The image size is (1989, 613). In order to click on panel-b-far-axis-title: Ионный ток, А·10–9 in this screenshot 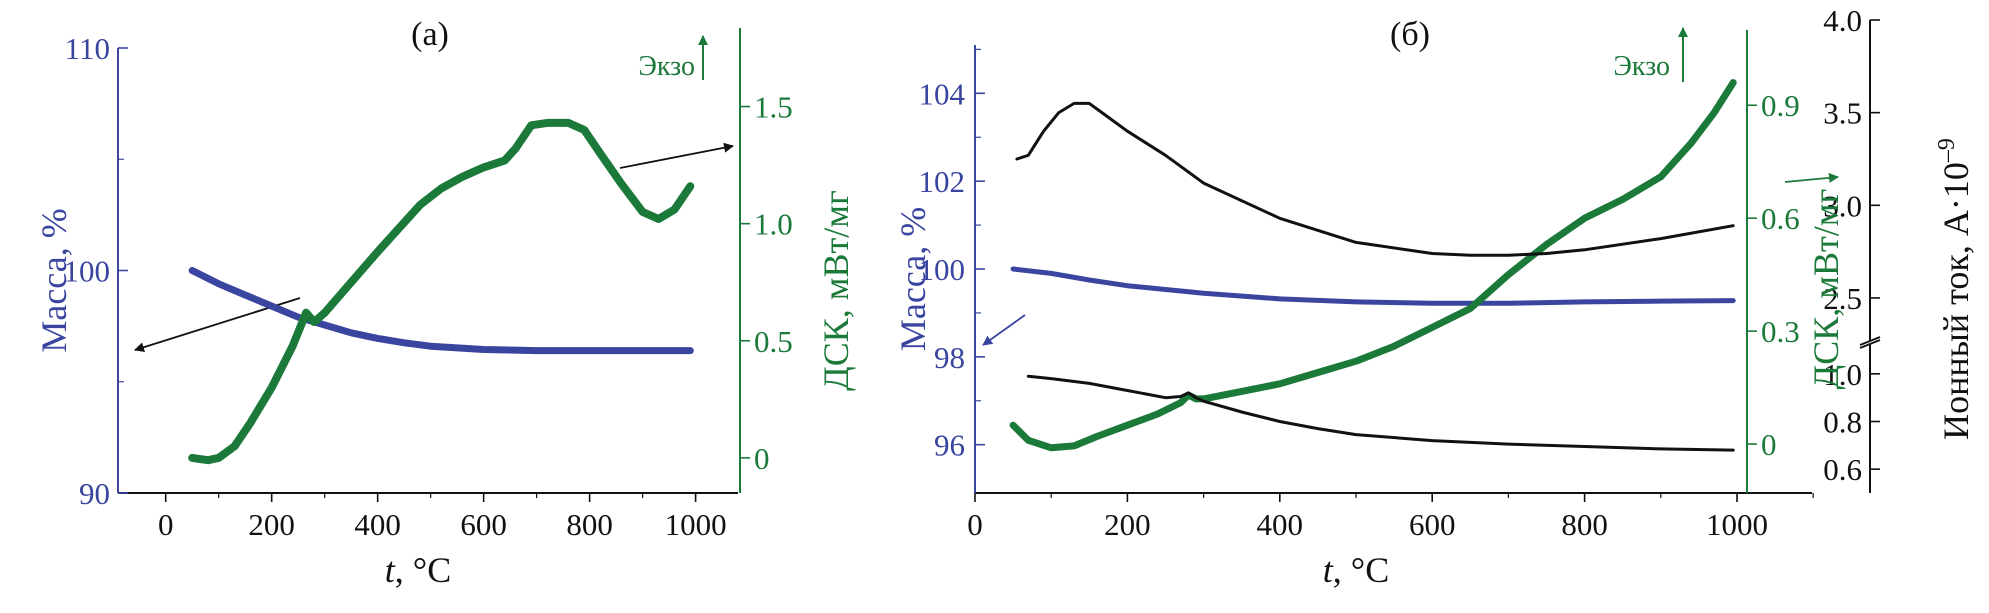, I will do `click(1955, 289)`.